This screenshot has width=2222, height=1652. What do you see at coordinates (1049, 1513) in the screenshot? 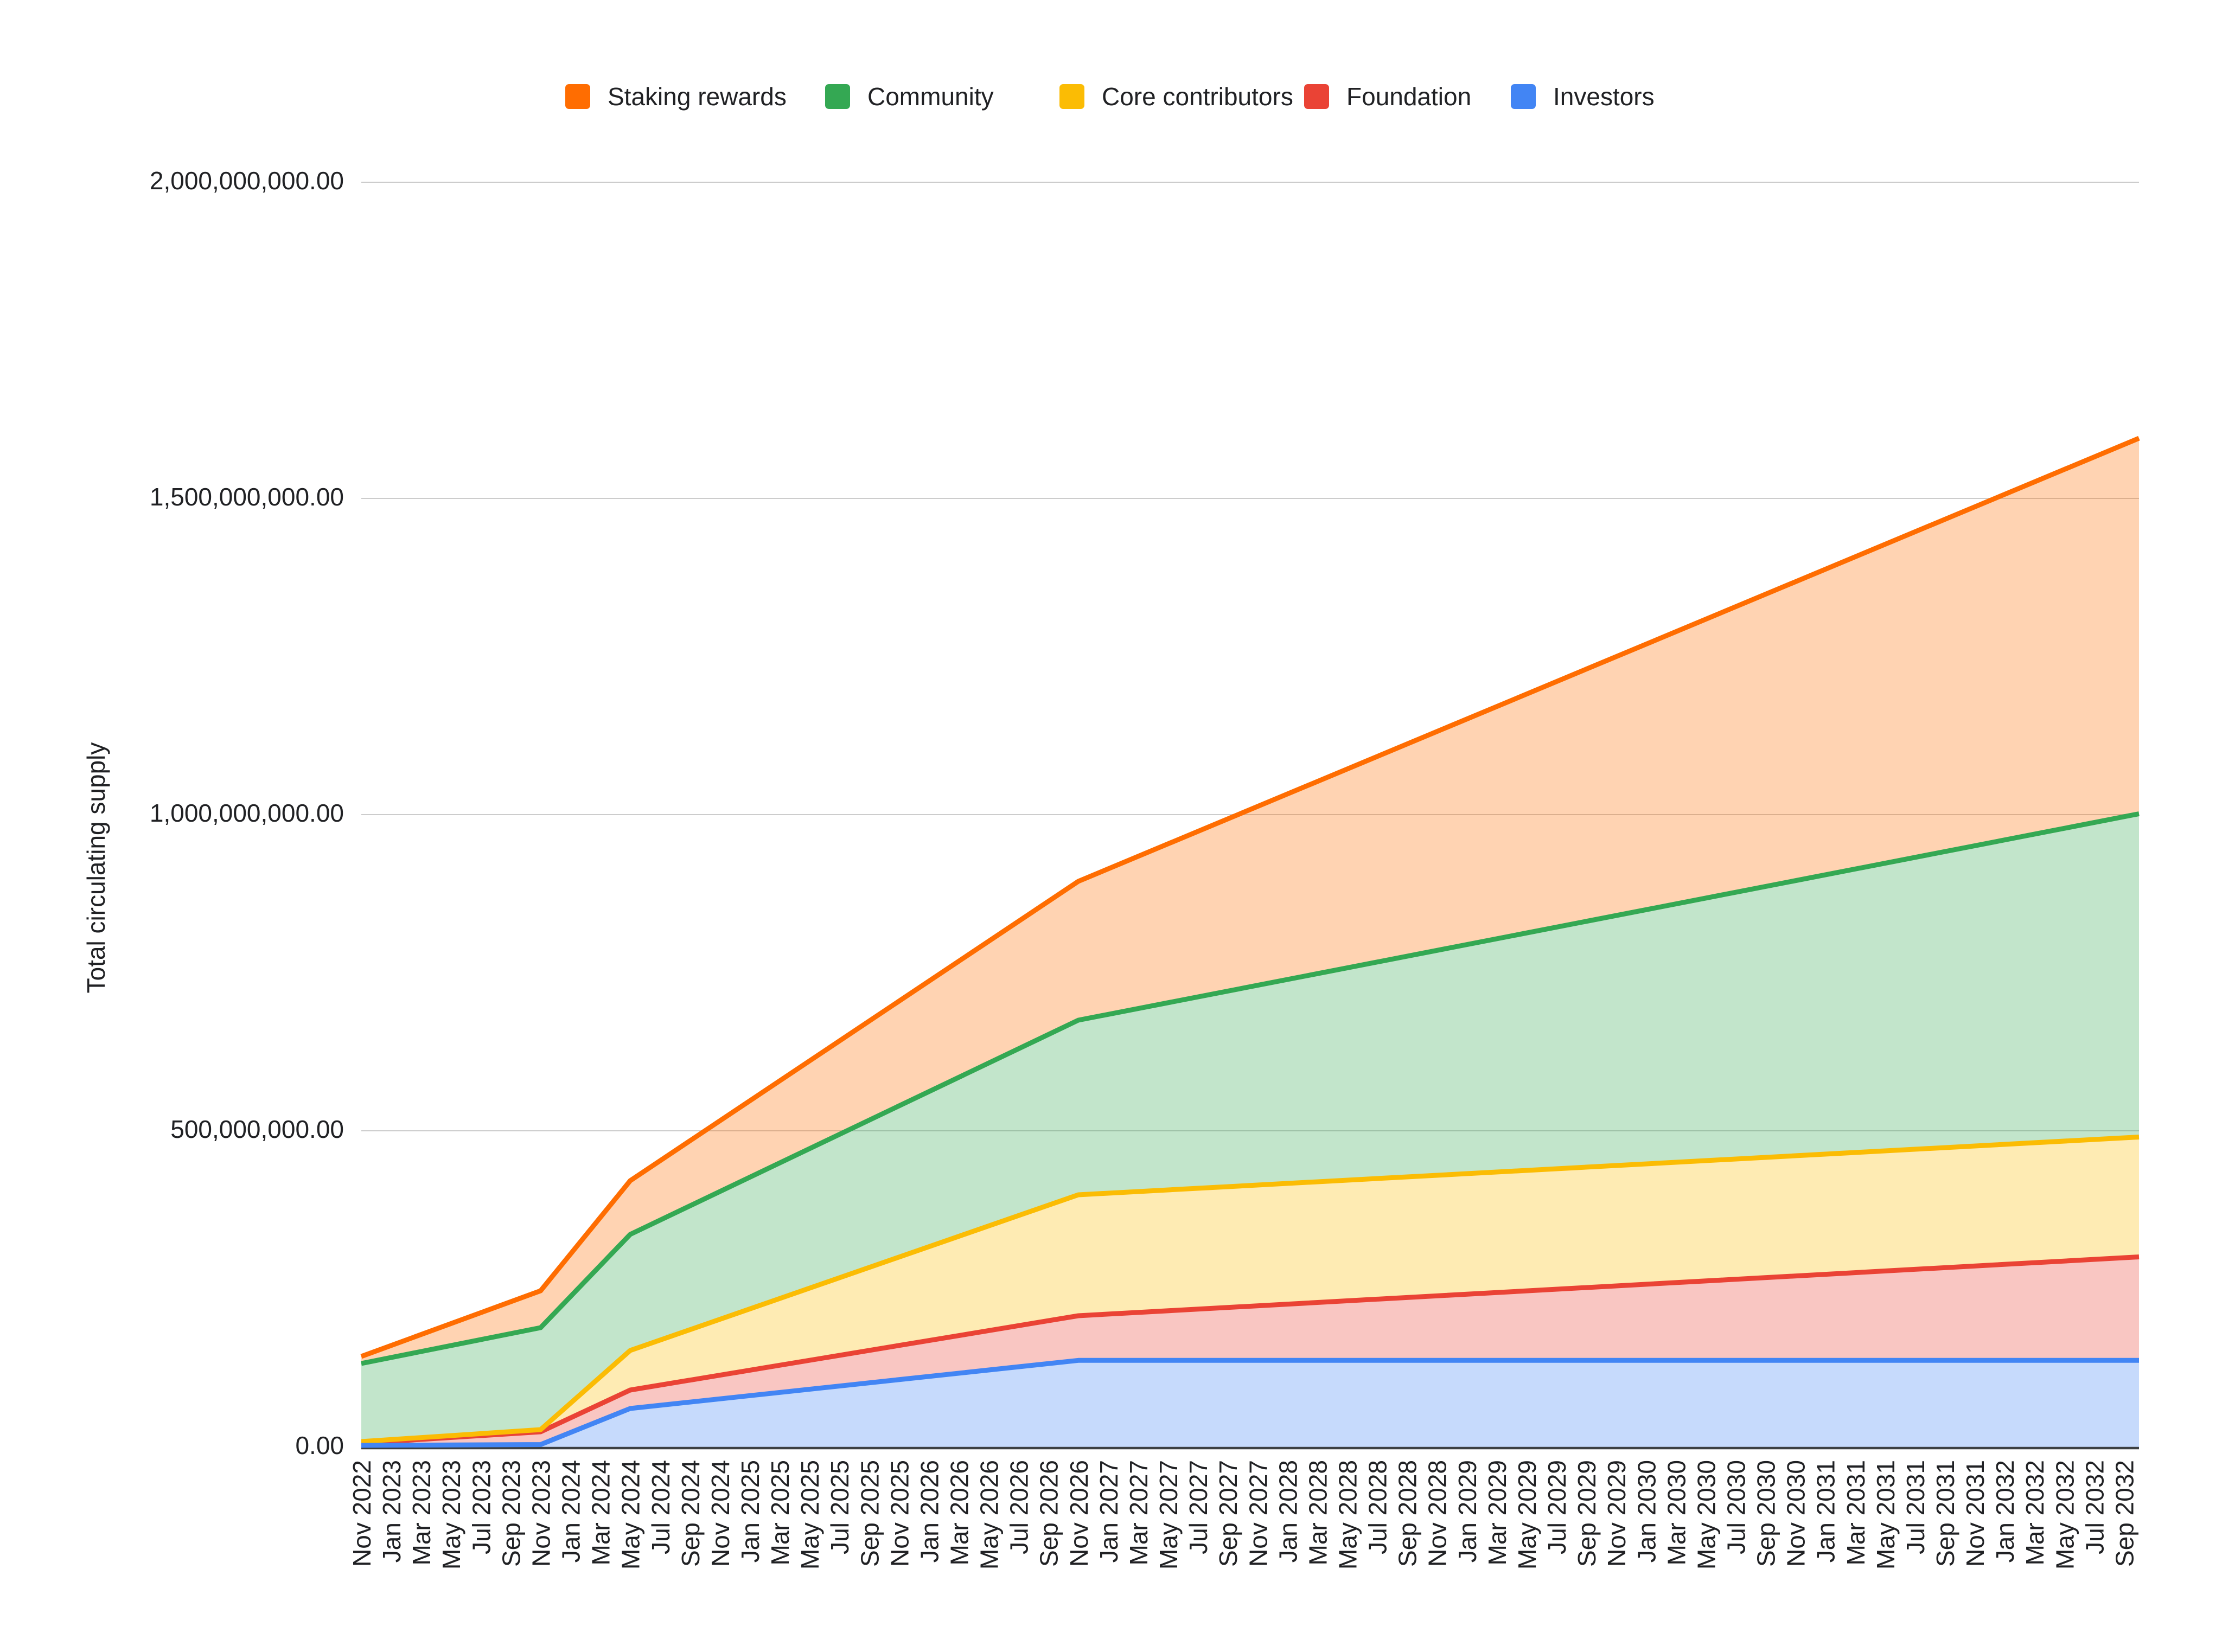
I see `svg-text: Sep 2026` at bounding box center [1049, 1513].